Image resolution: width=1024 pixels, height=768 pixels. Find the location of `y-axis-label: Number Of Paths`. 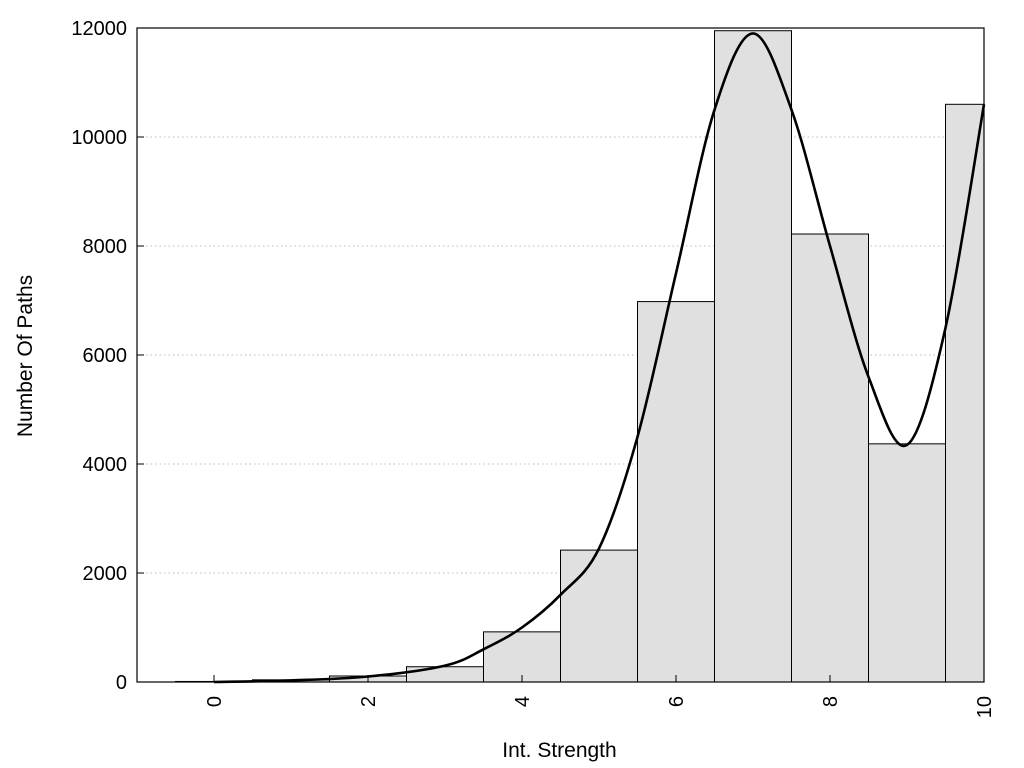

y-axis-label: Number Of Paths is located at coordinates (25, 356).